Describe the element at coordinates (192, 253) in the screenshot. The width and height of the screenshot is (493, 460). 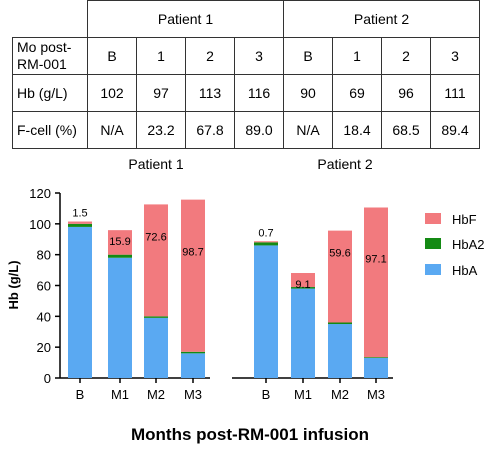
I see `hbf-value-label: 98.7` at that location.